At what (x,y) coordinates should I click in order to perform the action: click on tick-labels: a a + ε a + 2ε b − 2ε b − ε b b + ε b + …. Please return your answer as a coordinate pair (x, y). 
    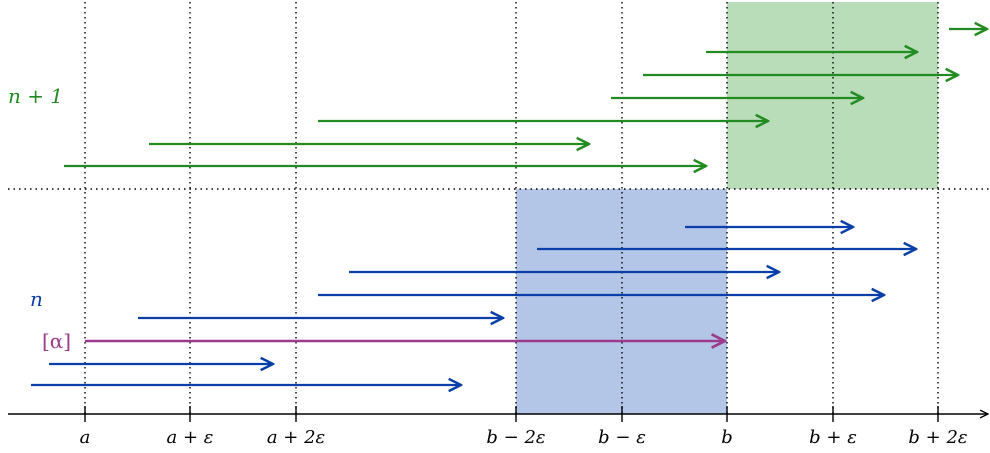
    Looking at the image, I should click on (524, 437).